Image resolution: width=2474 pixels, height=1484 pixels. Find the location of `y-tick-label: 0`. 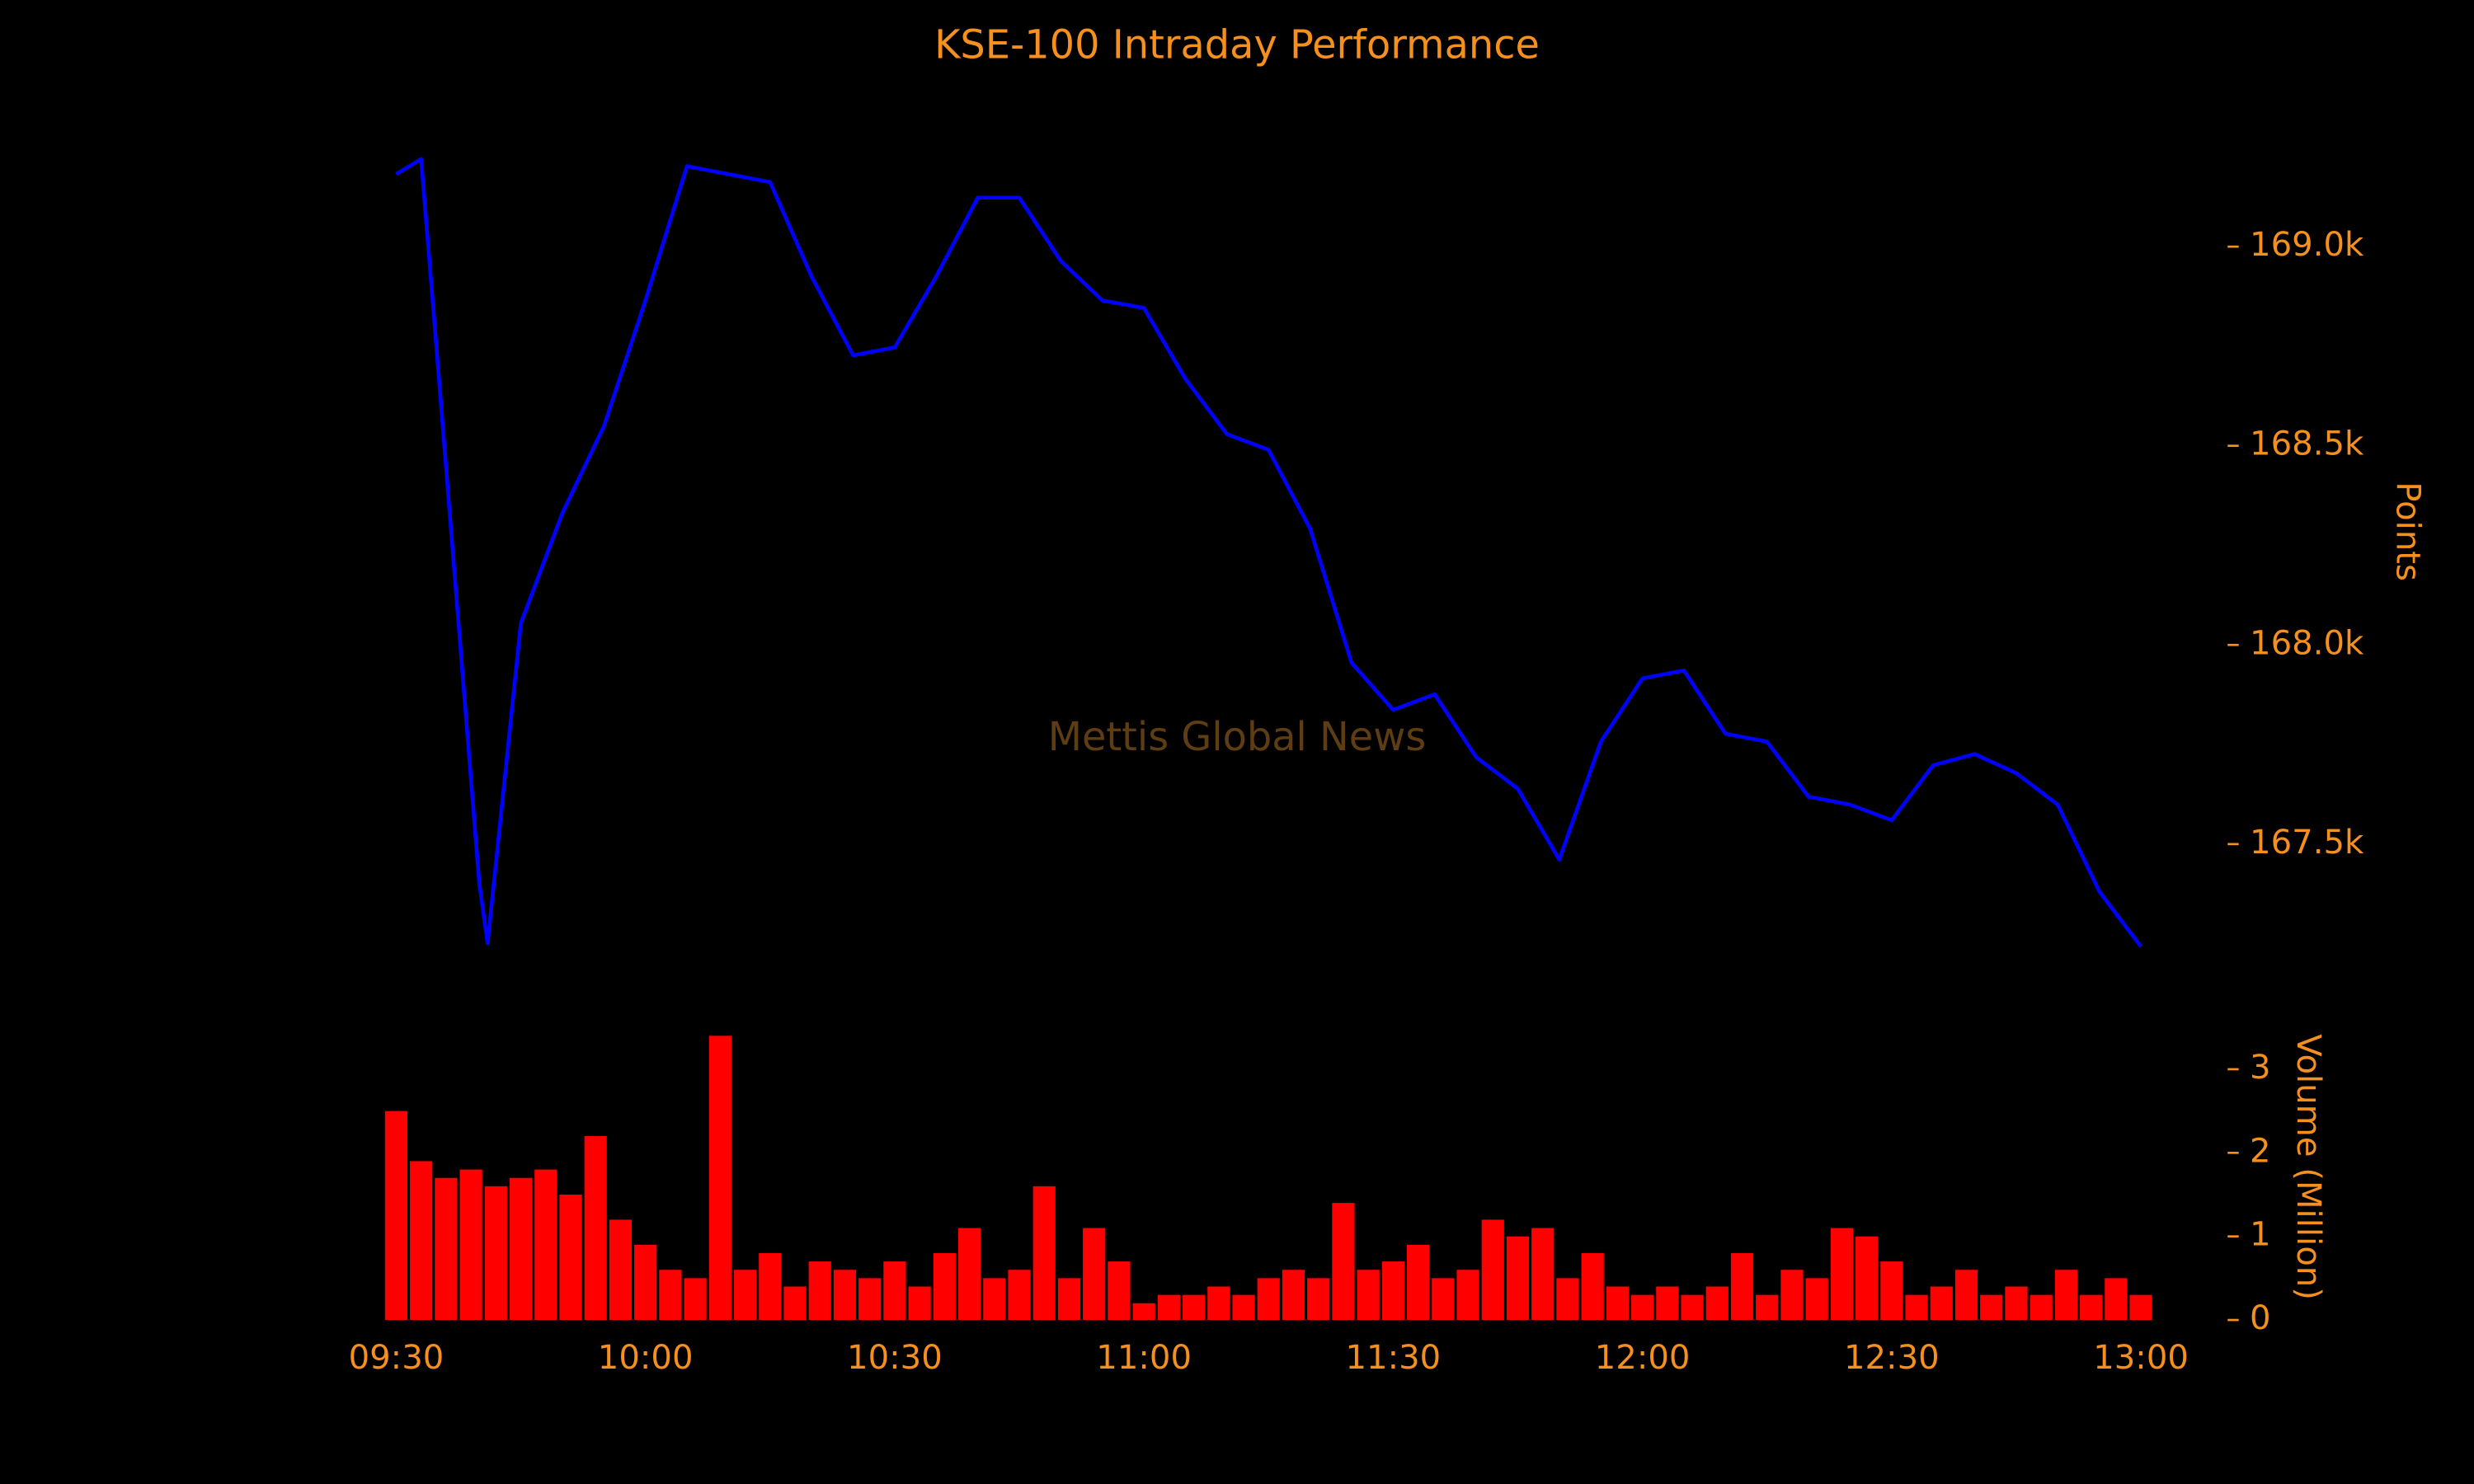

y-tick-label: 0 is located at coordinates (2260, 1318).